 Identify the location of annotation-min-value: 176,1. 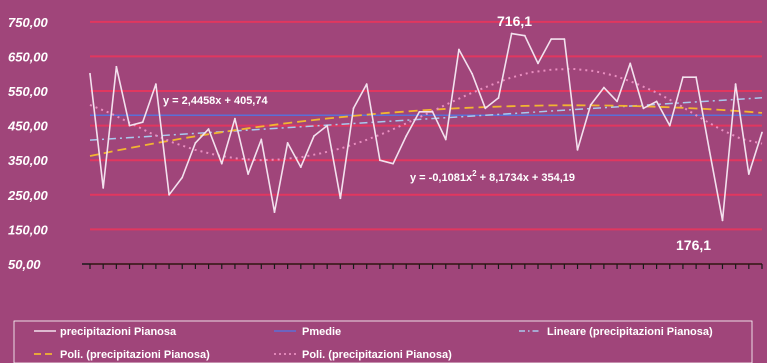
(693, 245).